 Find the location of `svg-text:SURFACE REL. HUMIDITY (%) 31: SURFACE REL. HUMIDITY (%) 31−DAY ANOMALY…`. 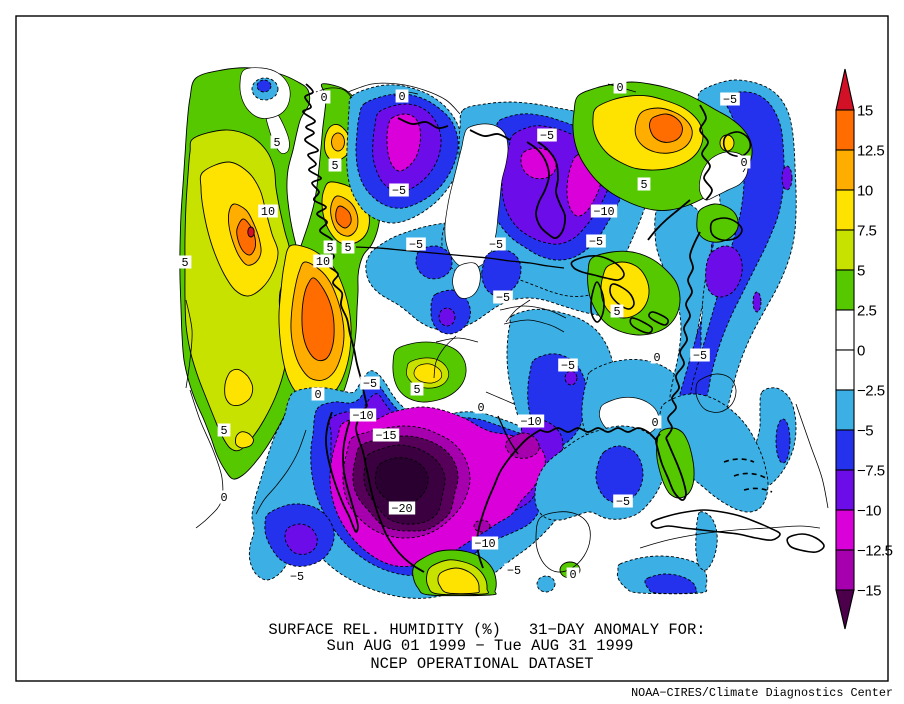

svg-text:SURFACE REL. HUMIDITY (%) 31: SURFACE REL. HUMIDITY (%) 31−DAY ANOMALY… is located at coordinates (486, 630).